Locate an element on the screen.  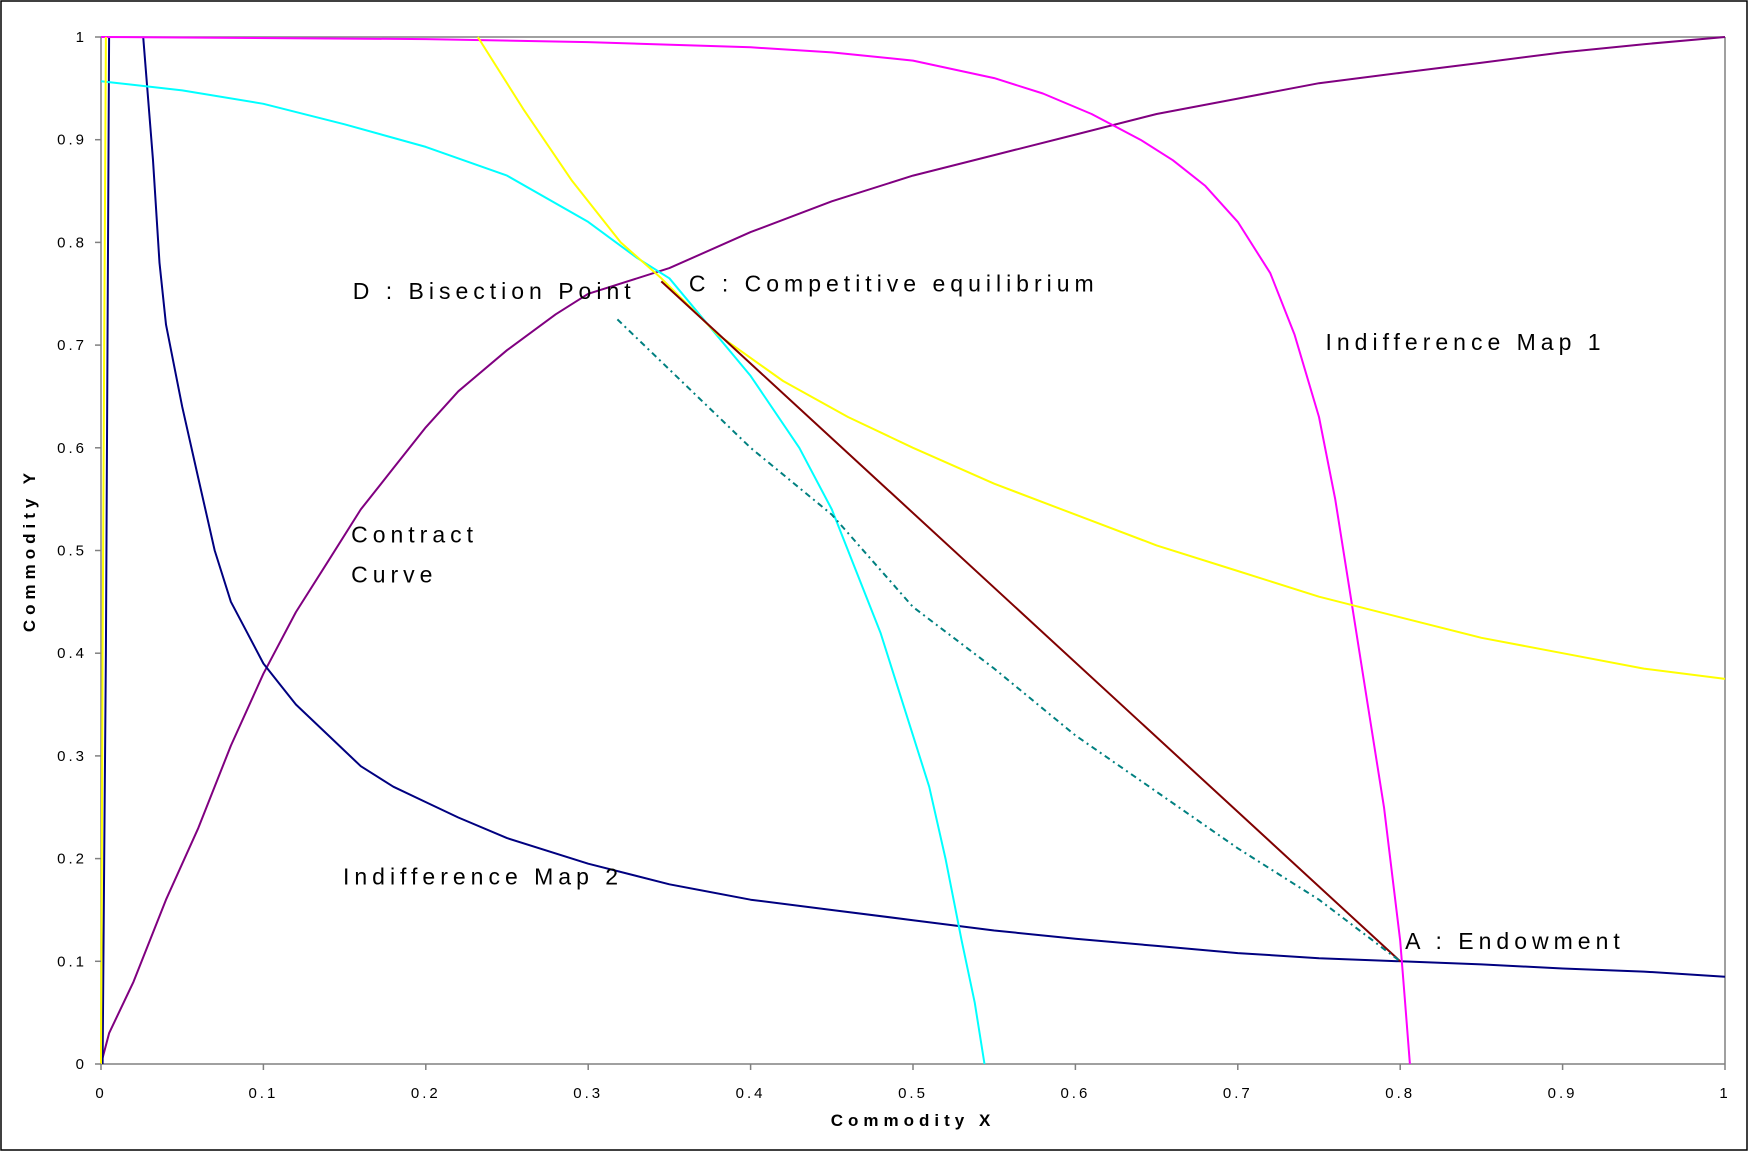
x-tick-label: 0 is located at coordinates (100, 1093).